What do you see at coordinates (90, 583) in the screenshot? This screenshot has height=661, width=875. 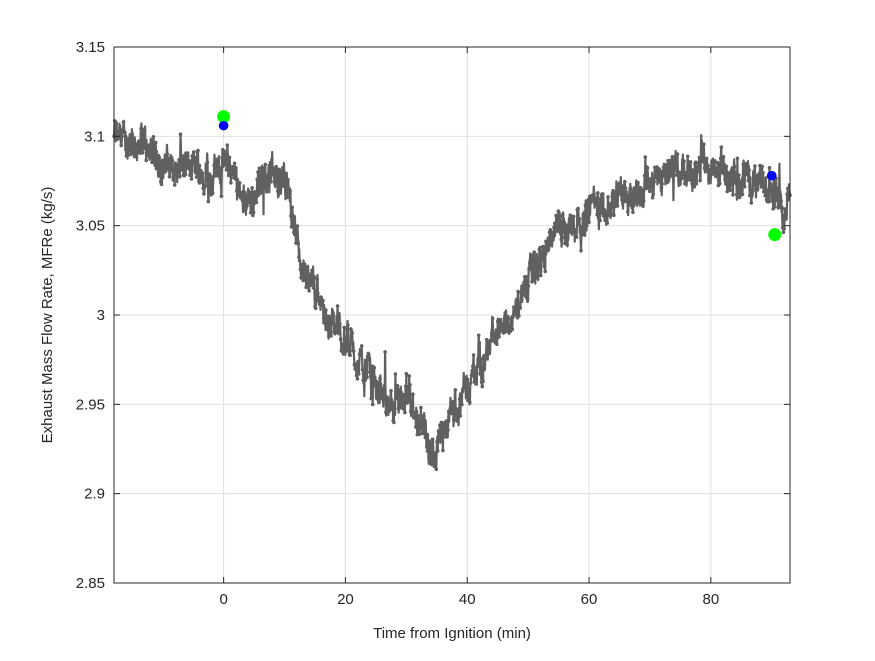 I see `y-tick-label: 2.85` at bounding box center [90, 583].